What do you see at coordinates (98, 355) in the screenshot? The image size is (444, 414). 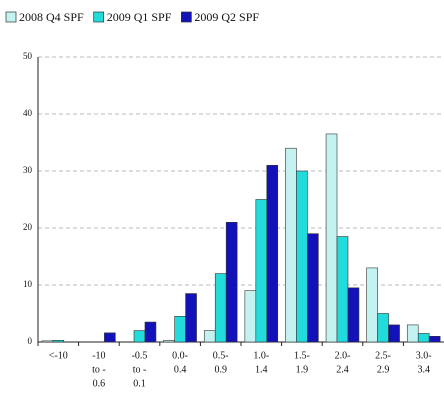 I see `x-tick-label: -10` at bounding box center [98, 355].